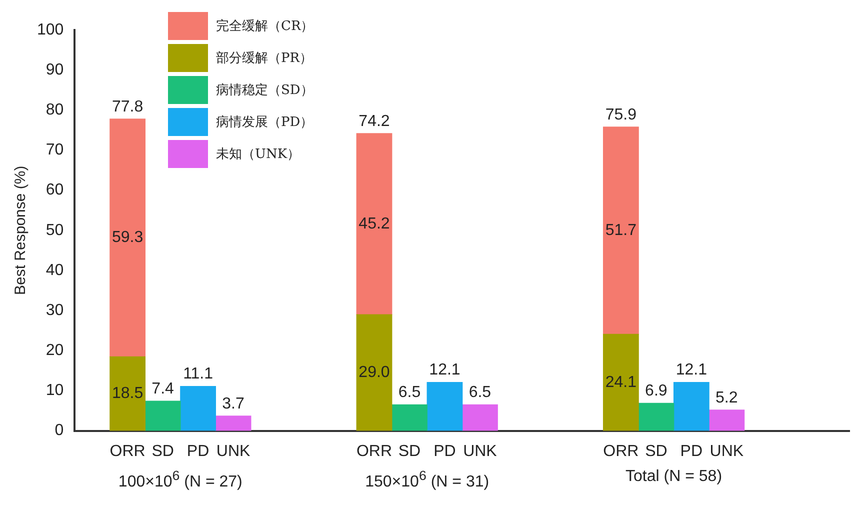  What do you see at coordinates (265, 26) in the screenshot?
I see `legend-label: 完全缓解（CR）` at bounding box center [265, 26].